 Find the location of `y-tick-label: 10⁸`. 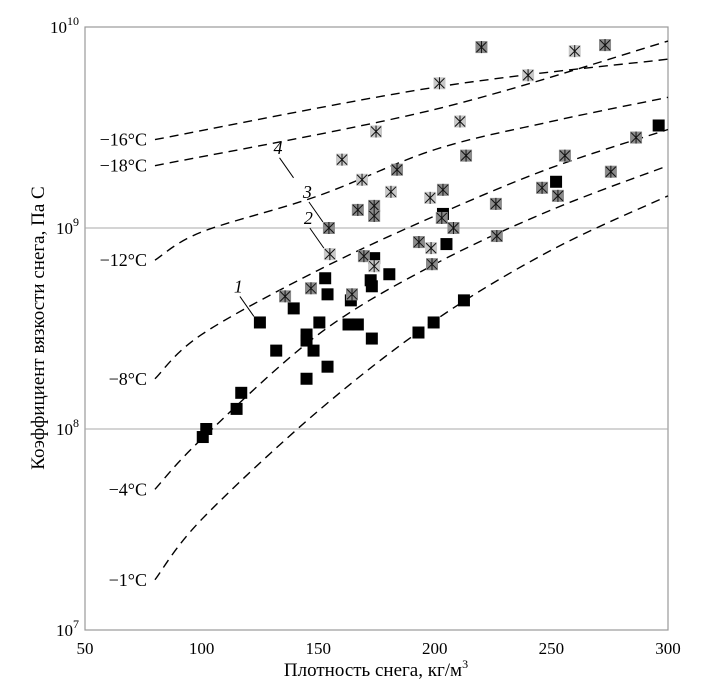

y-tick-label: 10⁸ is located at coordinates (67, 427).